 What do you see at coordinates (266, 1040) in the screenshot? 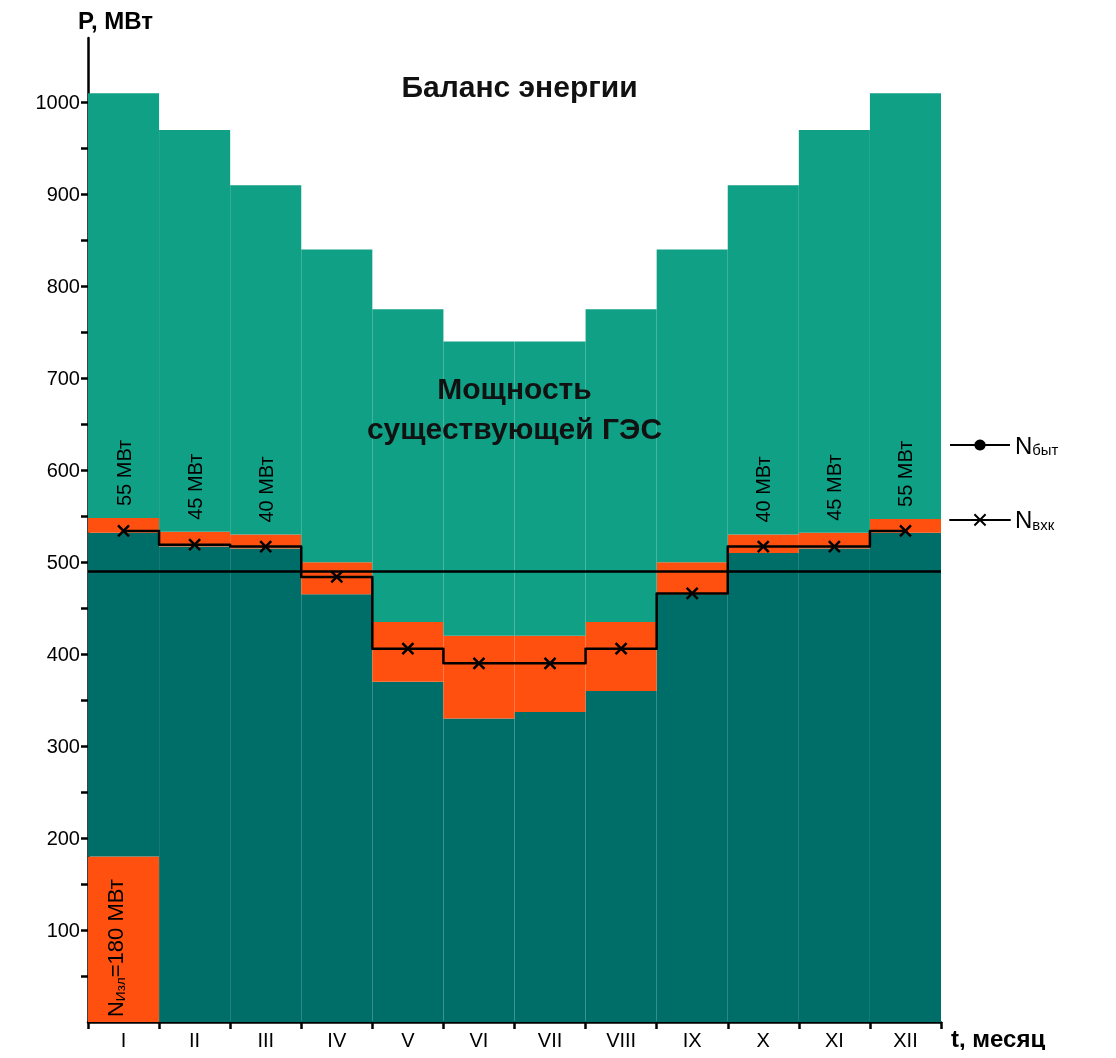
I see `x-tick-label: III` at bounding box center [266, 1040].